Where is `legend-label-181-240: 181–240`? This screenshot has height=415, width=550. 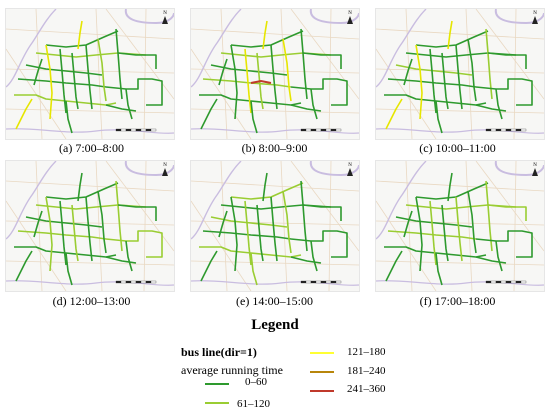 legend-label-181-240: 181–240 is located at coordinates (366, 371).